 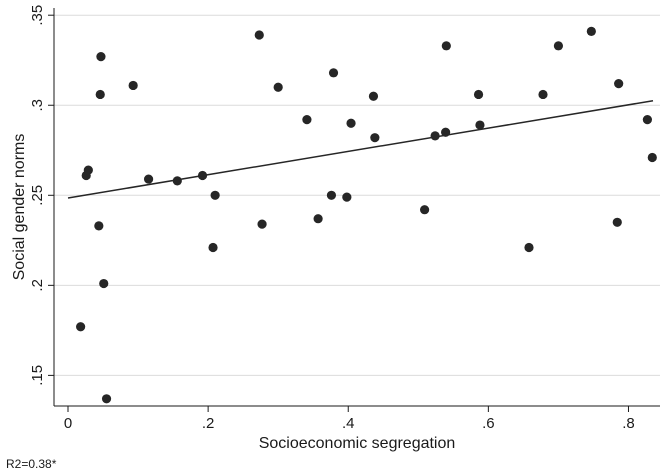 I want to click on y-tick-label: .35, so click(x=37, y=15).